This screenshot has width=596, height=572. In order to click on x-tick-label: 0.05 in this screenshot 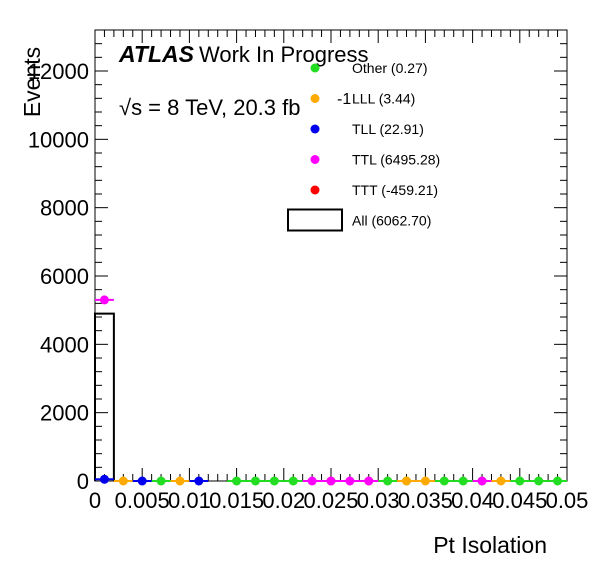, I will do `click(567, 500)`.